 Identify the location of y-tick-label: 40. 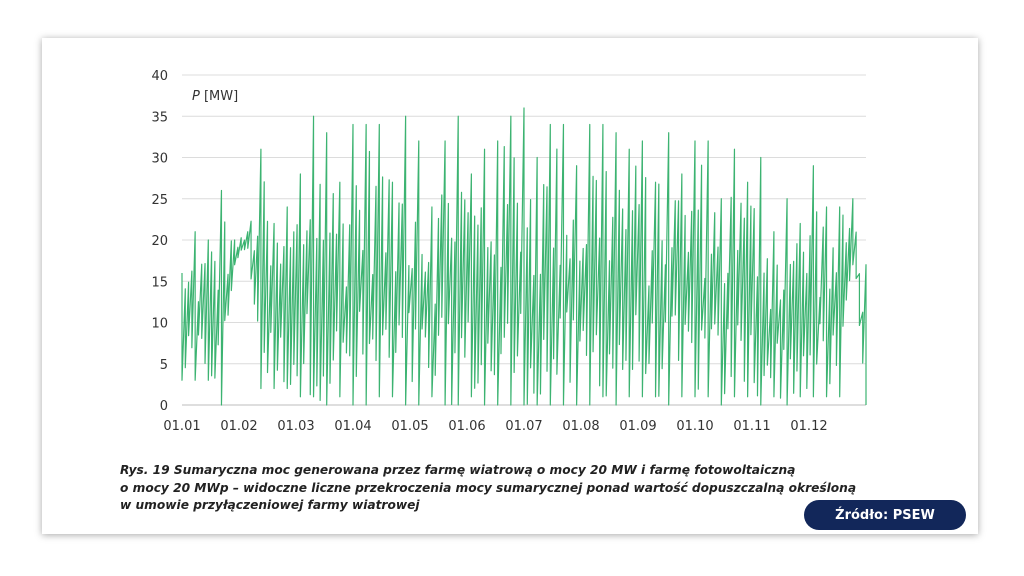
(159, 76).